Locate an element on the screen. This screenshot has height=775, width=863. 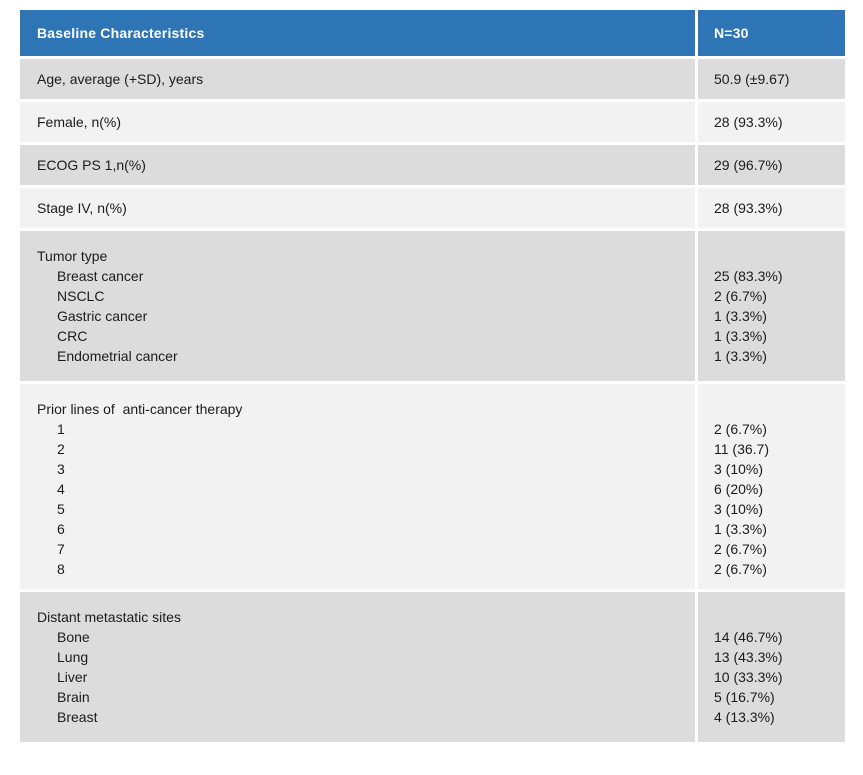
row-value: 50.9 (±9.67) is located at coordinates (752, 79).